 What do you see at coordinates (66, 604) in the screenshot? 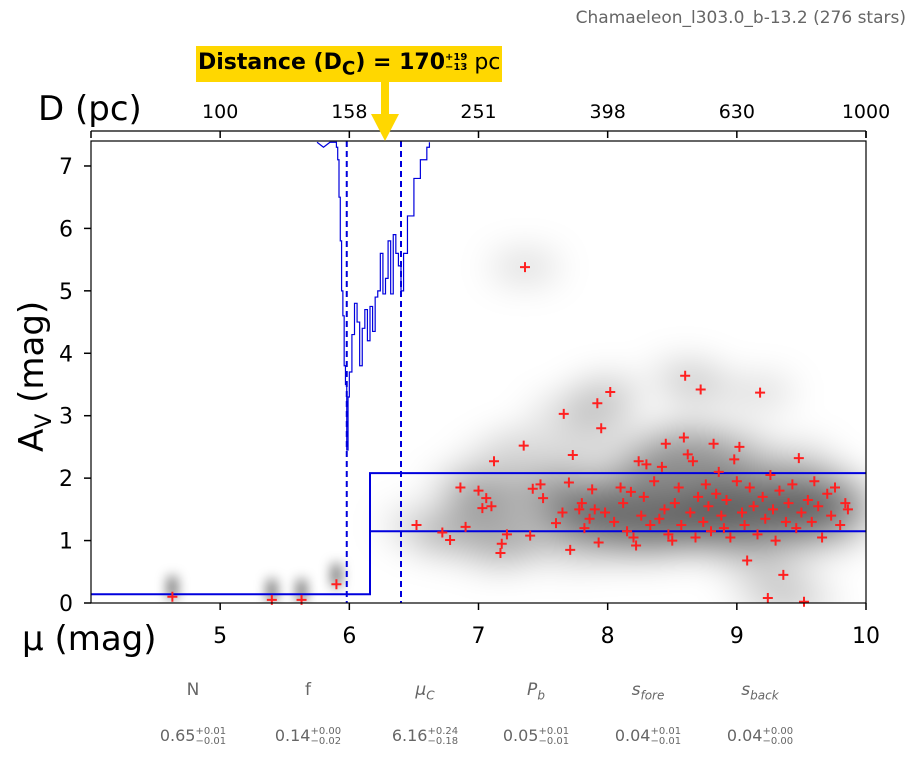
I see `y-tick-label: 0` at bounding box center [66, 604].